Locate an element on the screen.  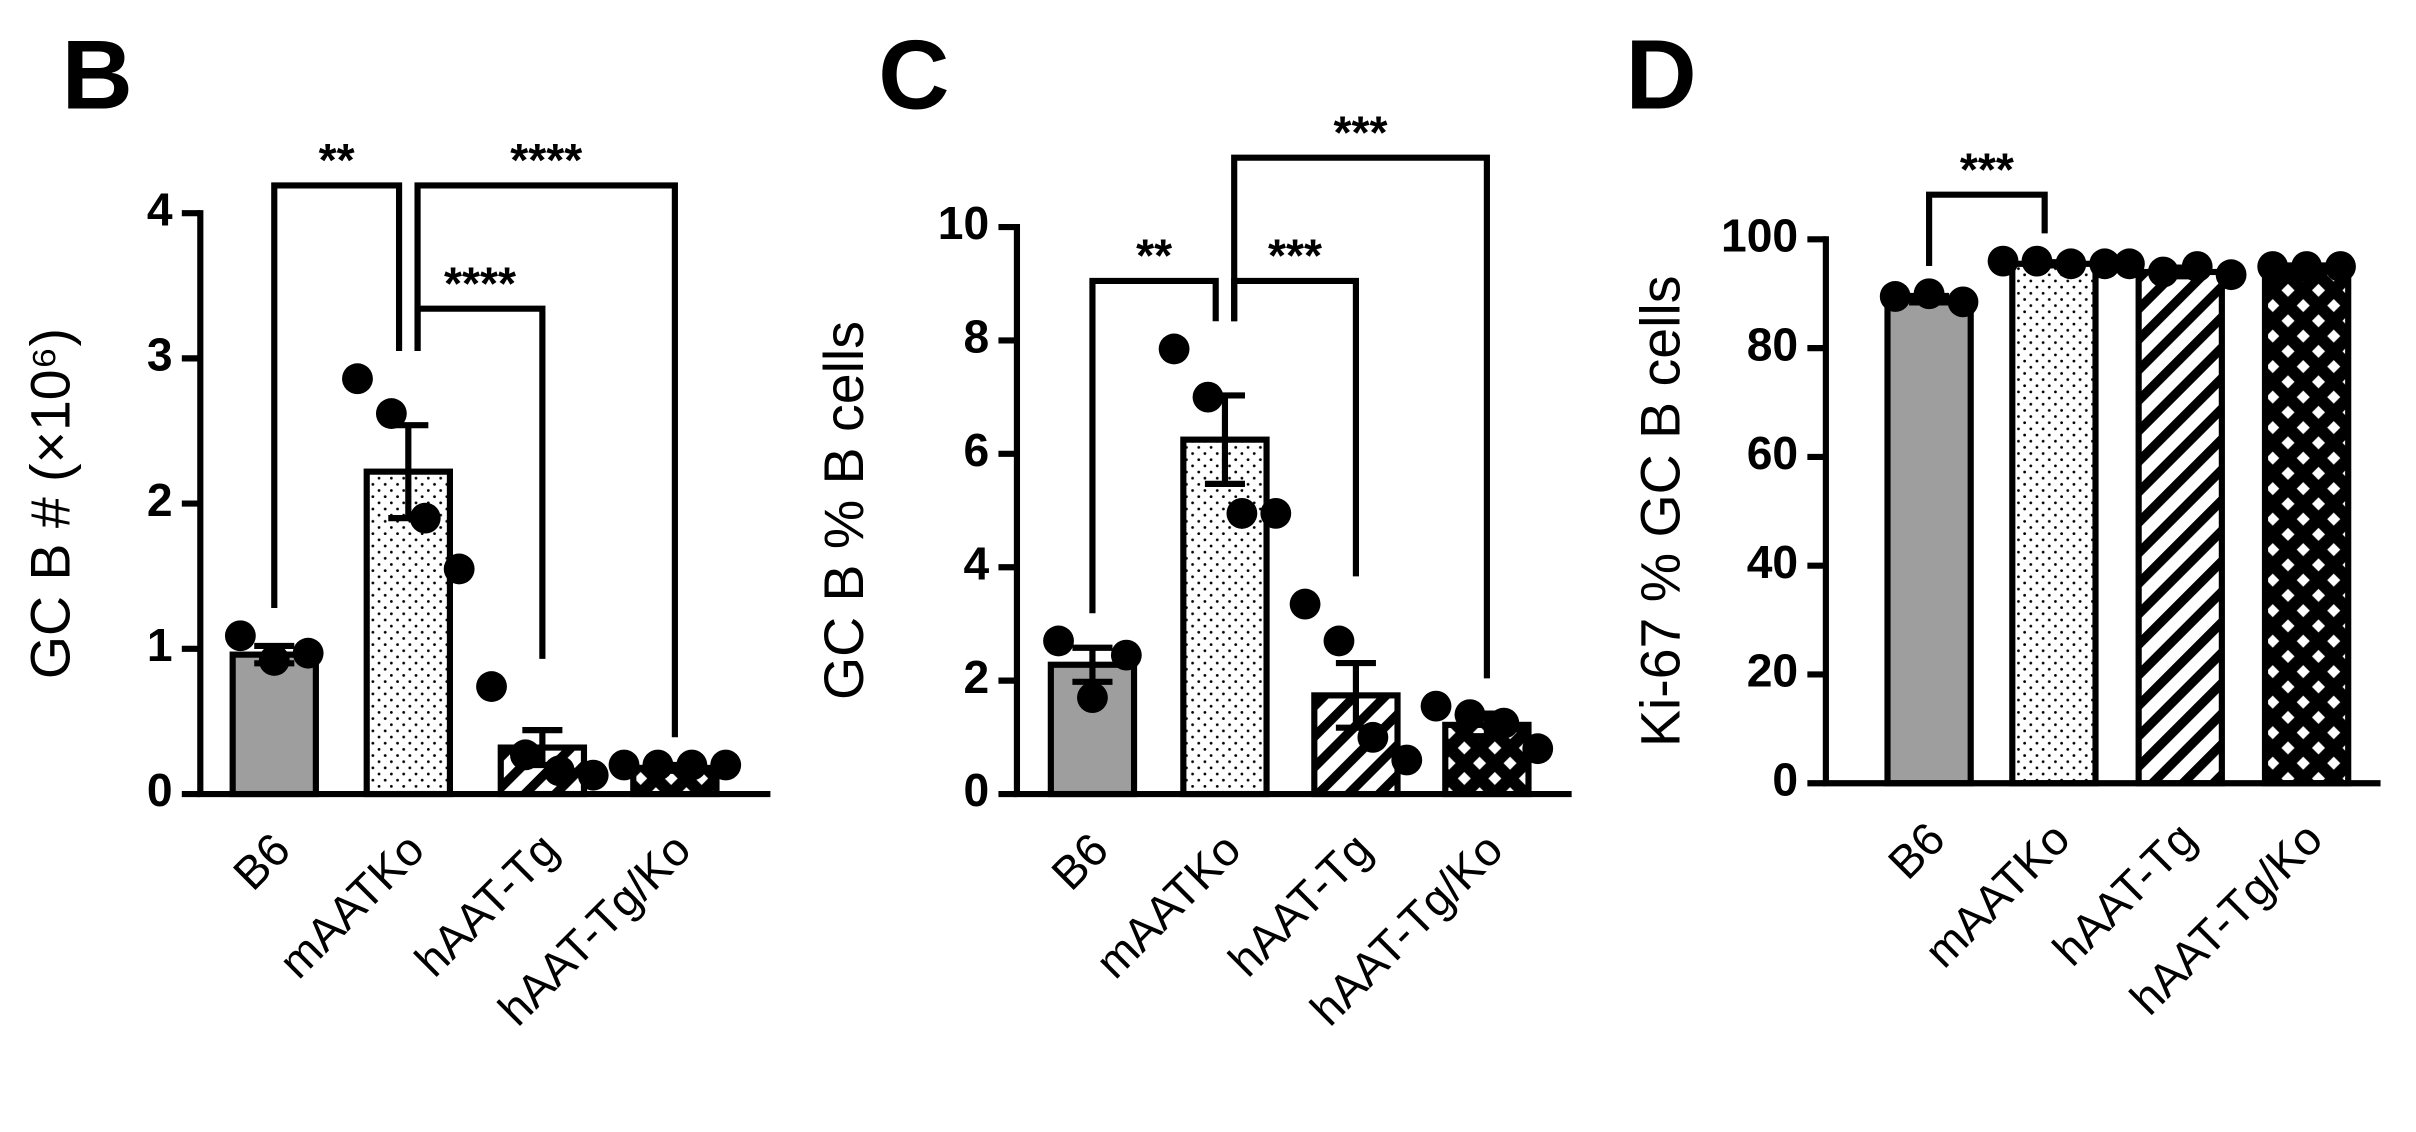
panel-letter: B is located at coordinates (97, 74).